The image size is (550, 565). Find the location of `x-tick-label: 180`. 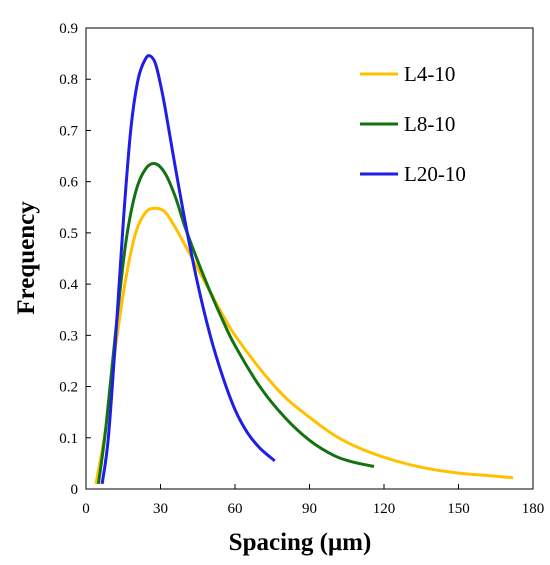

x-tick-label: 180 is located at coordinates (533, 509).